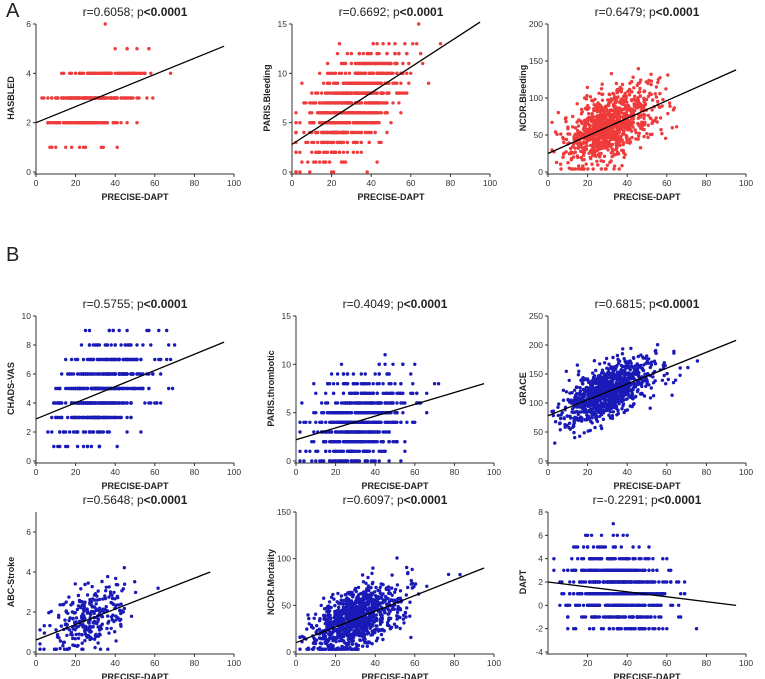  What do you see at coordinates (642, 378) in the screenshot?
I see `chart-5-trend-line` at bounding box center [642, 378].